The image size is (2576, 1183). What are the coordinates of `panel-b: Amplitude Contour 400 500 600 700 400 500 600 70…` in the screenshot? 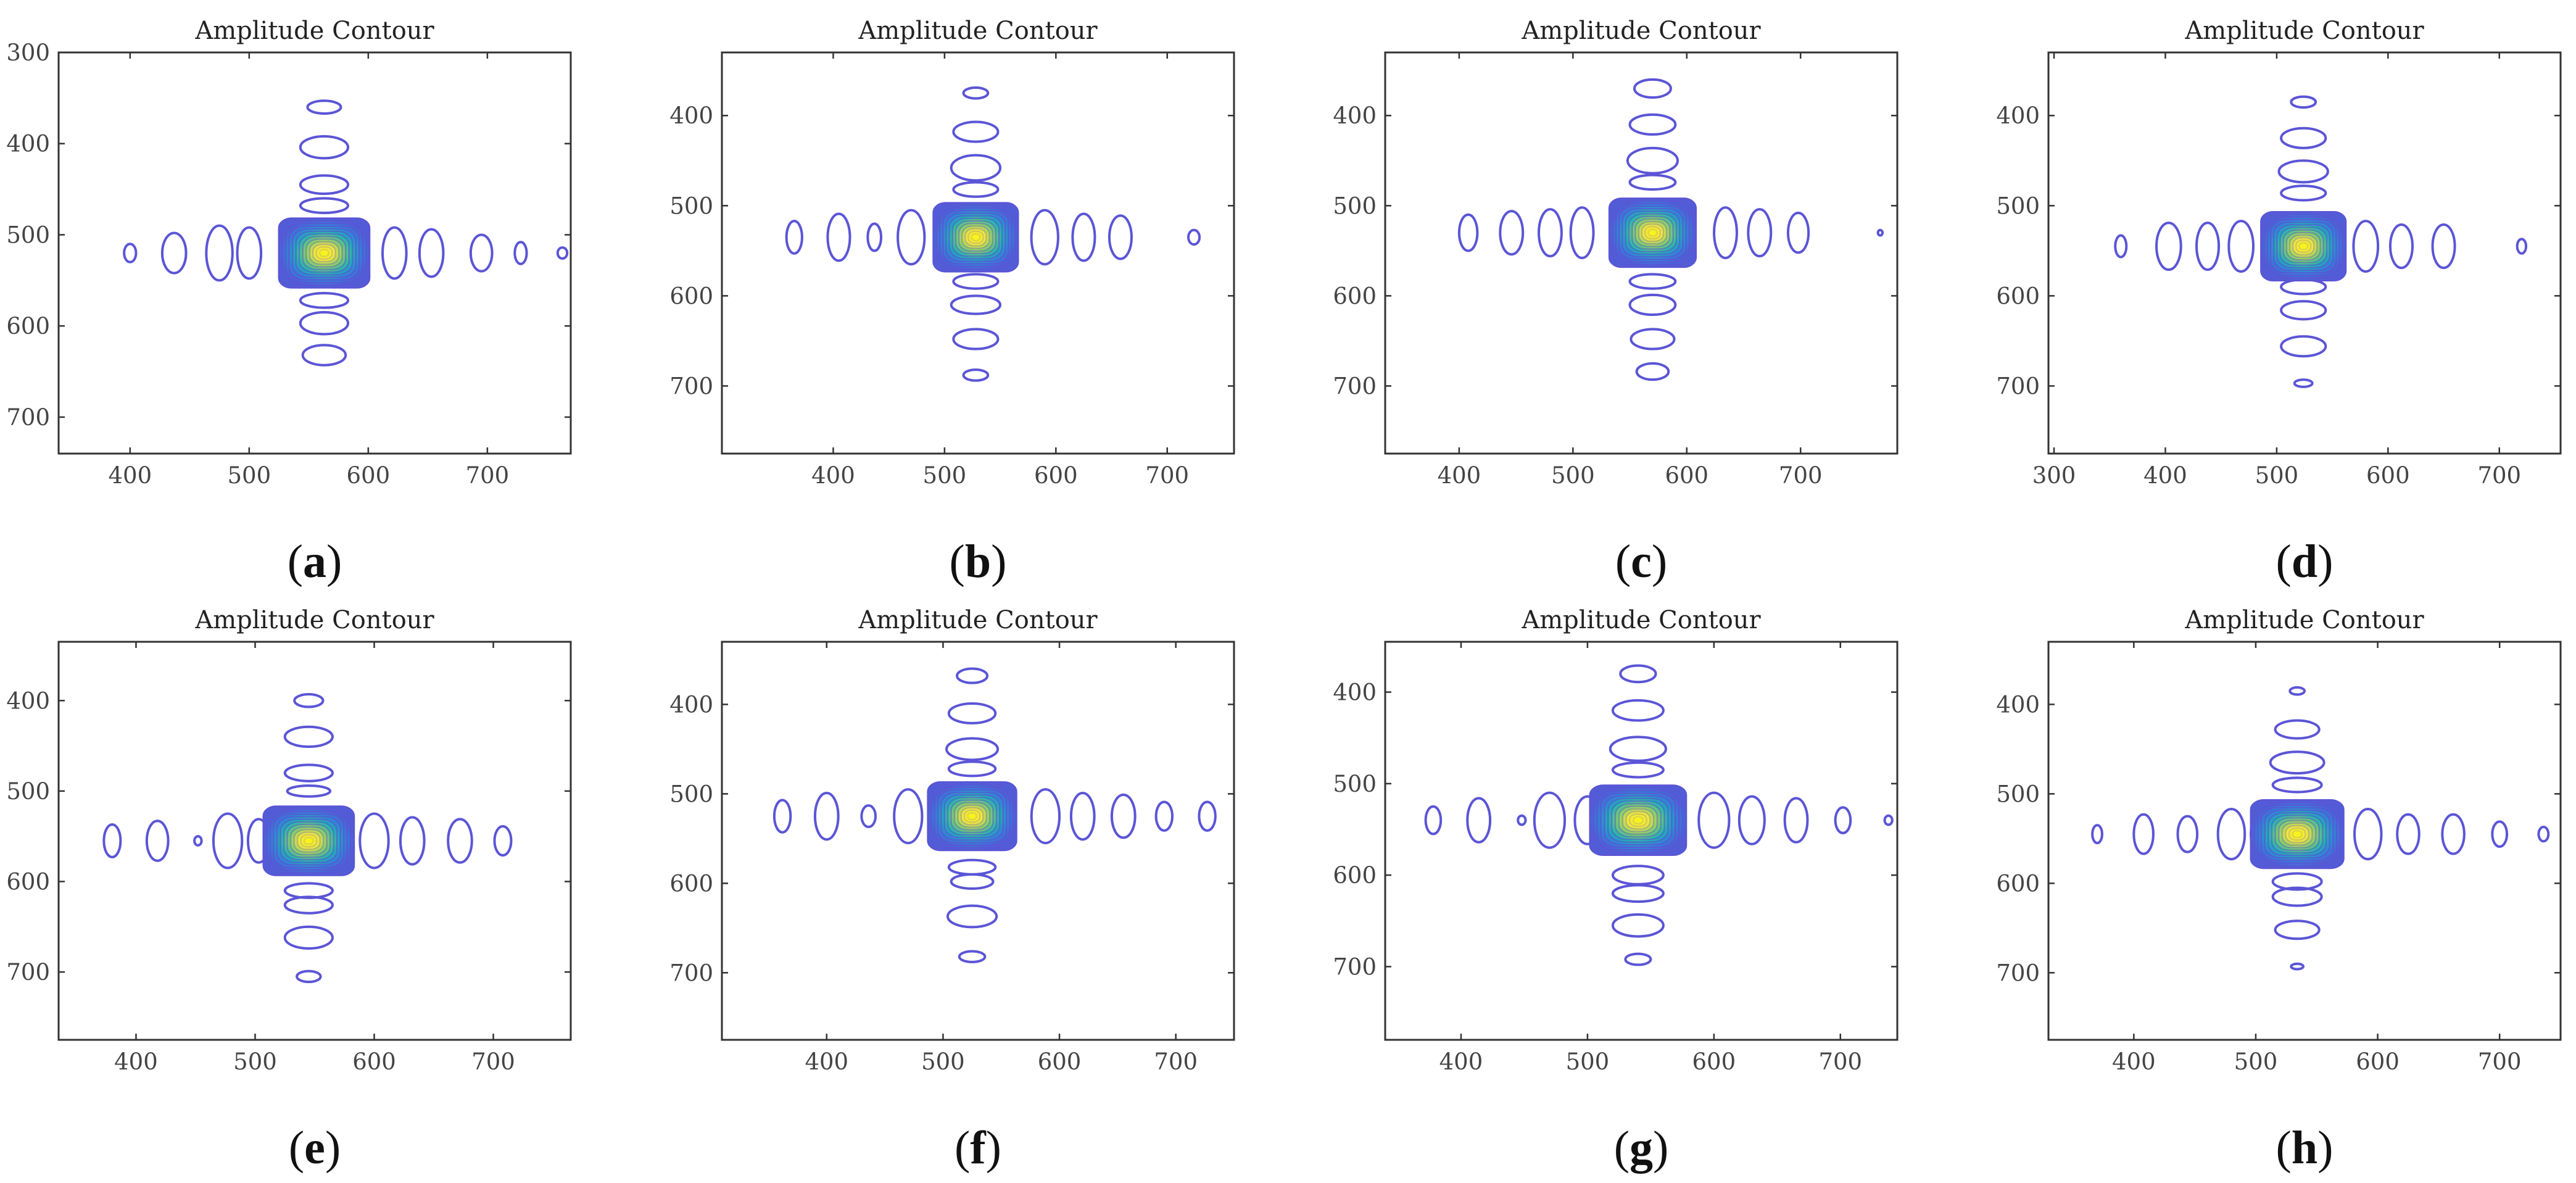 It's located at (952, 302).